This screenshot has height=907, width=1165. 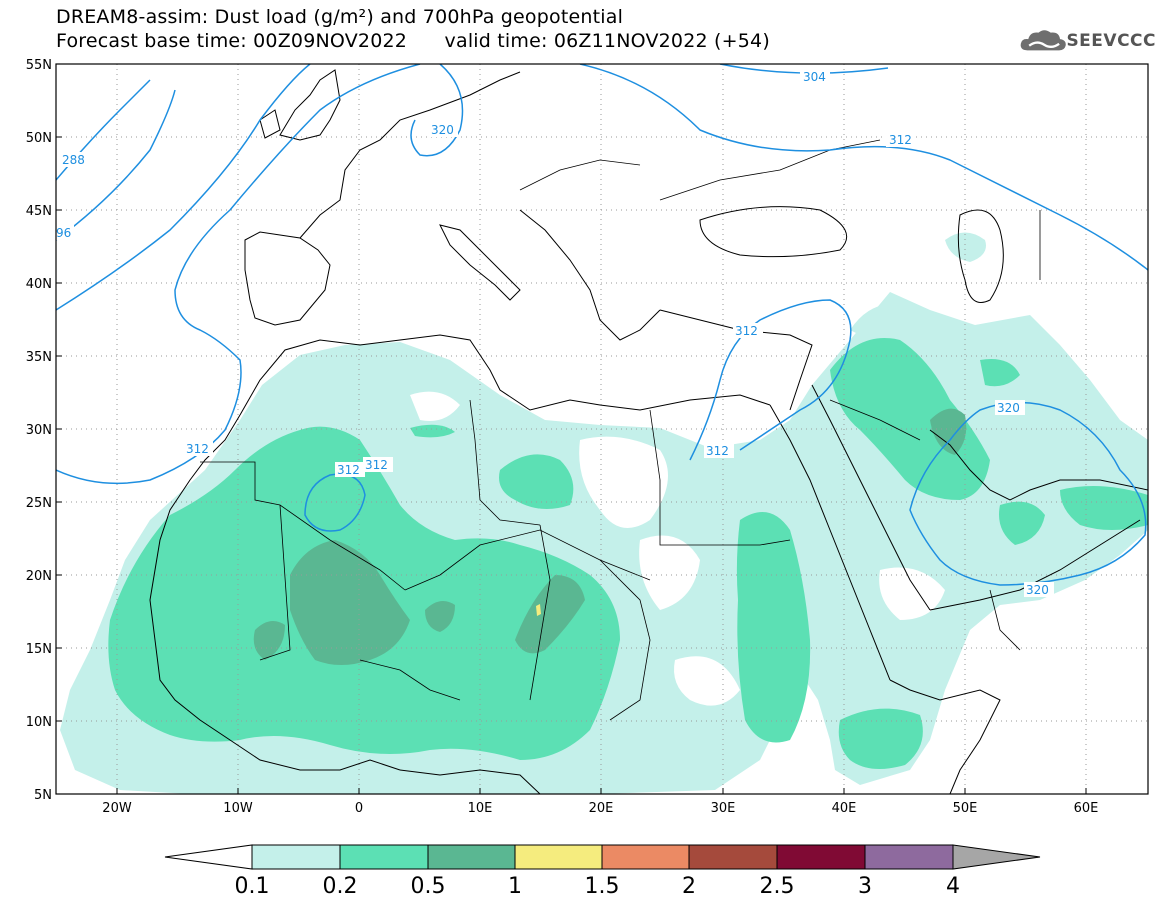 What do you see at coordinates (39, 211) in the screenshot?
I see `lat-label-45n: 45N` at bounding box center [39, 211].